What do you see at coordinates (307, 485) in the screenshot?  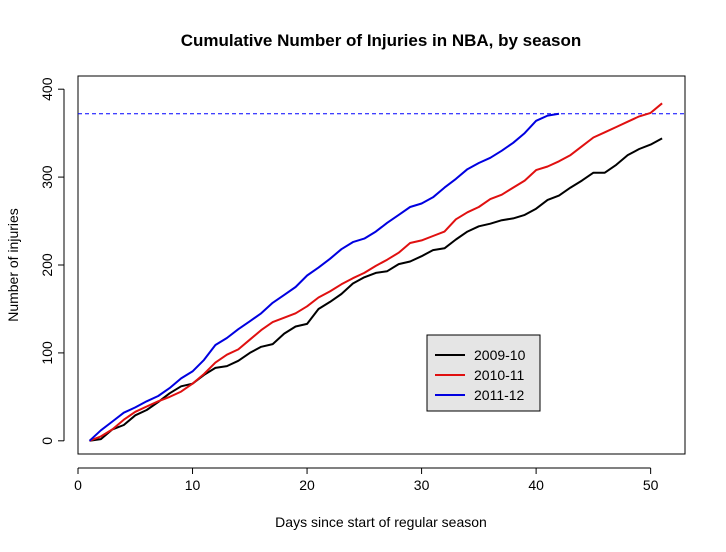 I see `x-tick-label: 20` at bounding box center [307, 485].